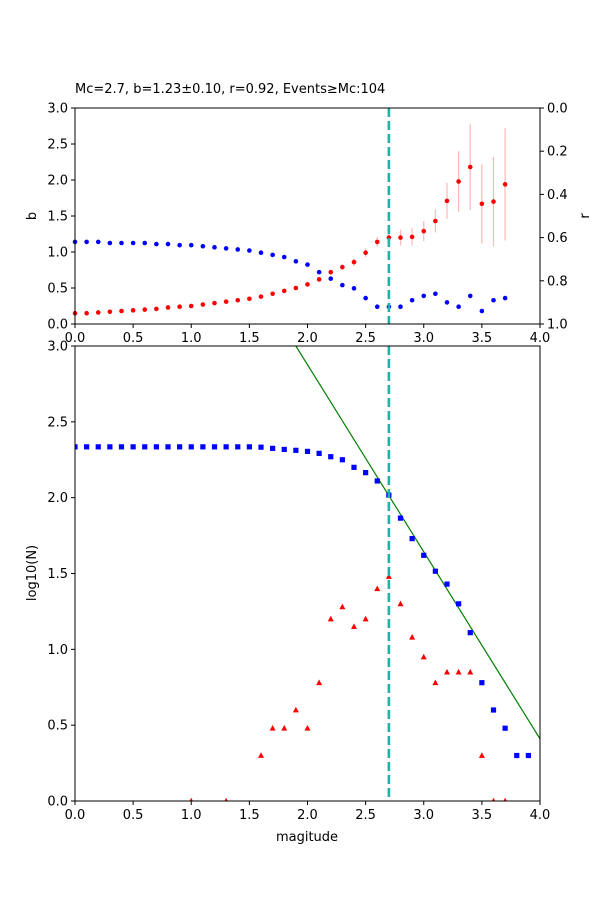 Image resolution: width=600 pixels, height=900 pixels. What do you see at coordinates (540, 815) in the screenshot?
I see `x-tick-label: 4.0` at bounding box center [540, 815].